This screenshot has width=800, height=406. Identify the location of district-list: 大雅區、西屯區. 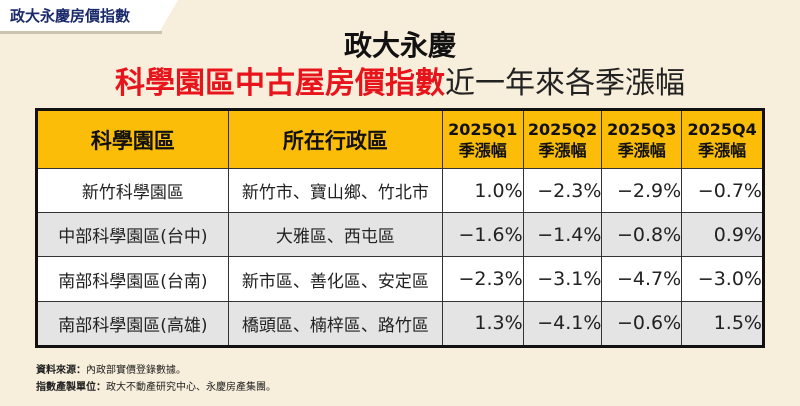
(335, 235).